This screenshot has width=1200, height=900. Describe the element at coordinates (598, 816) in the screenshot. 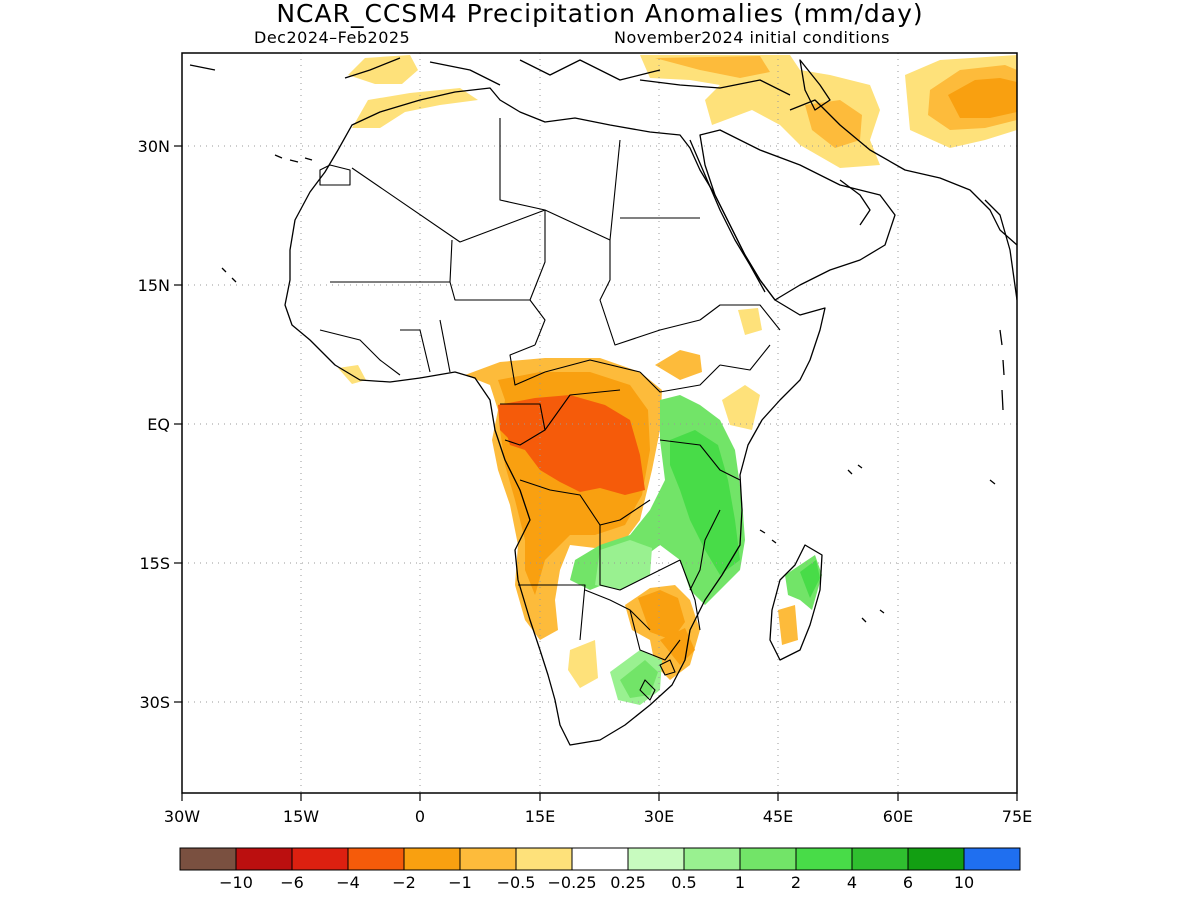

I see `lon-axis: 30W 15W 0 15E 30E 45E 60E 75E` at that location.